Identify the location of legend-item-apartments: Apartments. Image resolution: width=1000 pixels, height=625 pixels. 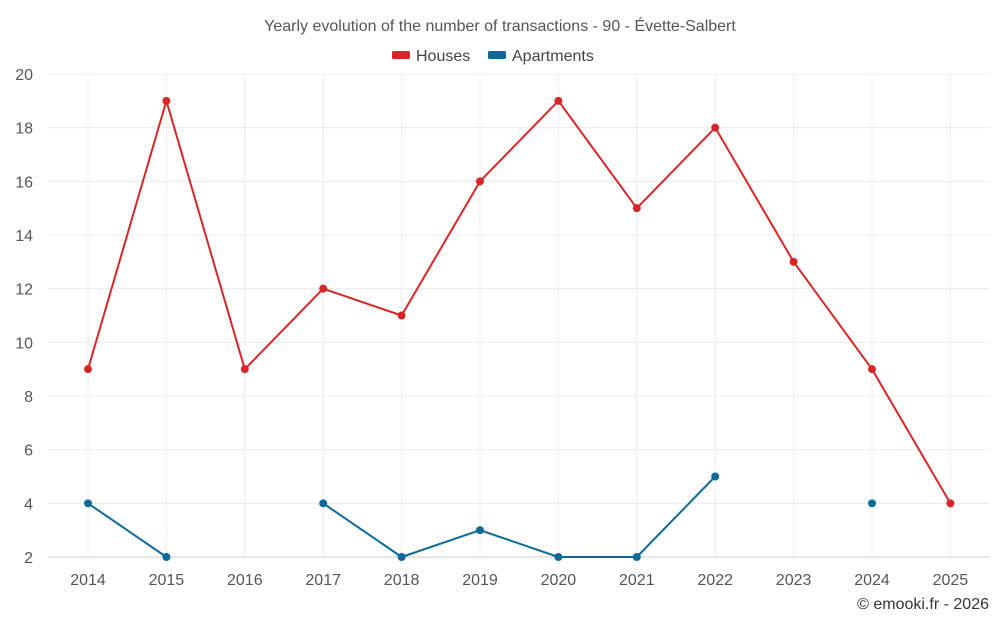
(541, 56).